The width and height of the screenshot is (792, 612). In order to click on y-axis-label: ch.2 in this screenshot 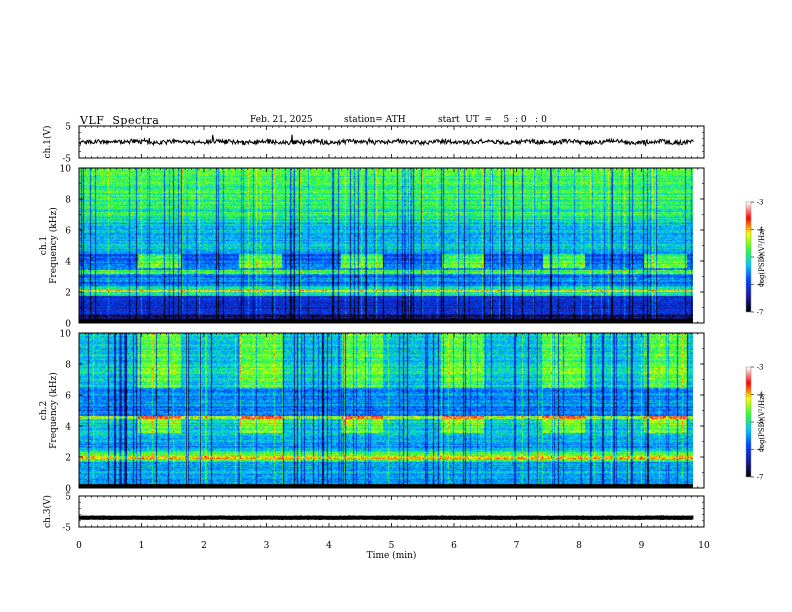, I will do `click(44, 410)`.